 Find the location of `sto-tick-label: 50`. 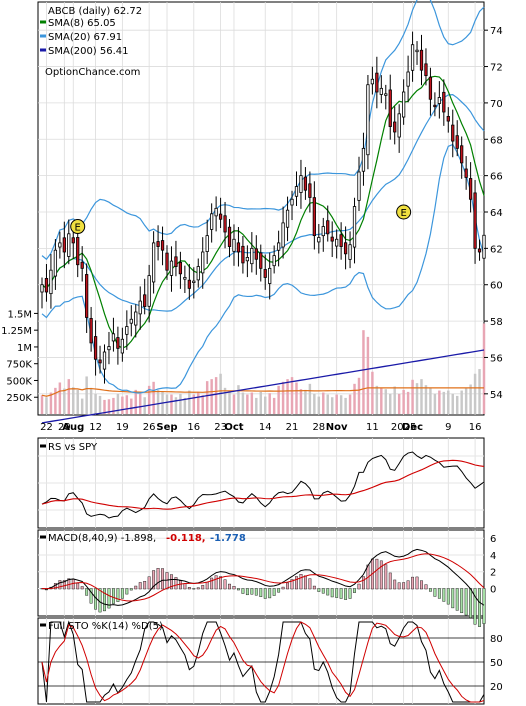

sto-tick-label: 50 is located at coordinates (496, 663).